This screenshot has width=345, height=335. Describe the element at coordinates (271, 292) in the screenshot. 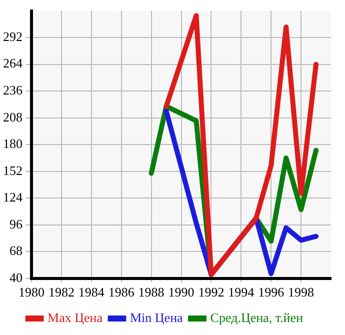

I see `x-tick-label: 1996` at that location.